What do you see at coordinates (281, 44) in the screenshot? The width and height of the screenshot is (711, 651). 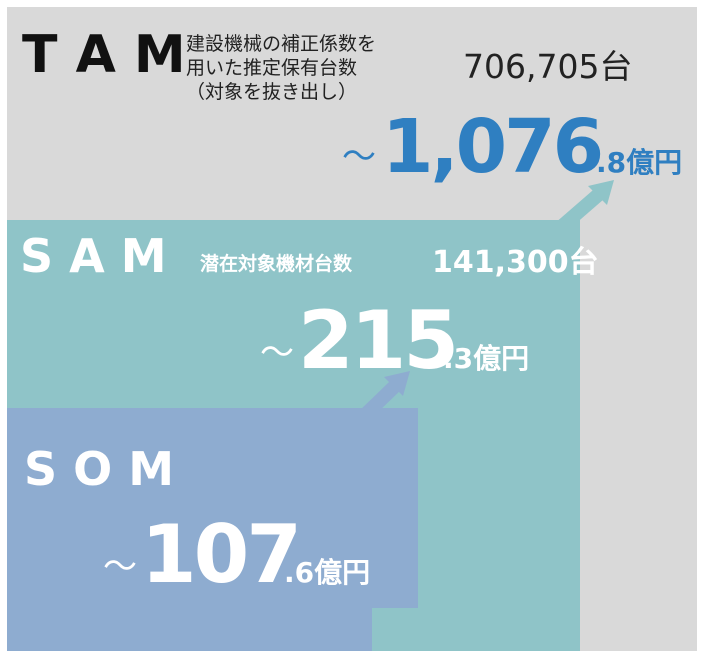 I see `tam-description: 建設機械の補正係数を` at bounding box center [281, 44].